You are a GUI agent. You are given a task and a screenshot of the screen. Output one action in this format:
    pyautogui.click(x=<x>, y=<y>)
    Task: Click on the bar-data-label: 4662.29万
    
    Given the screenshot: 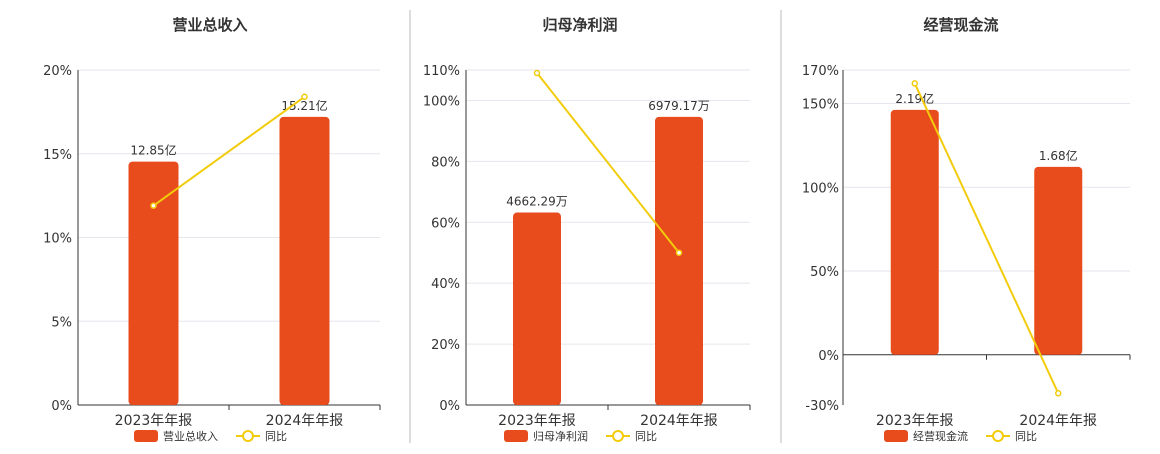 What is the action you would take?
    pyautogui.click(x=537, y=202)
    